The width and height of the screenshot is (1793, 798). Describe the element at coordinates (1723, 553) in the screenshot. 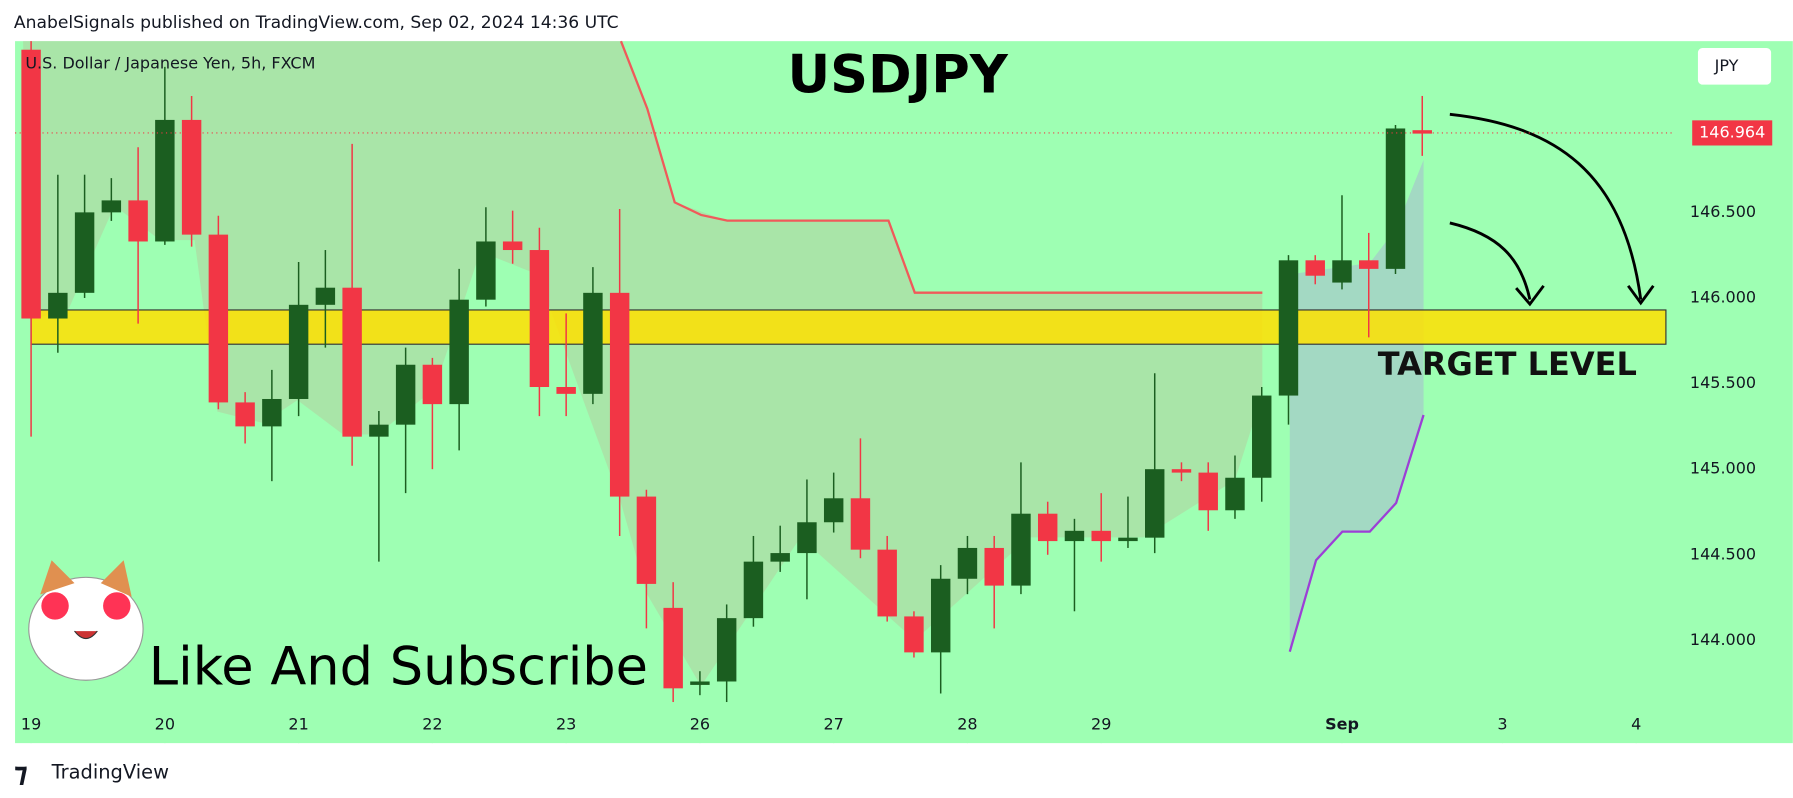

I see `y-tick-label: 144.500` at that location.